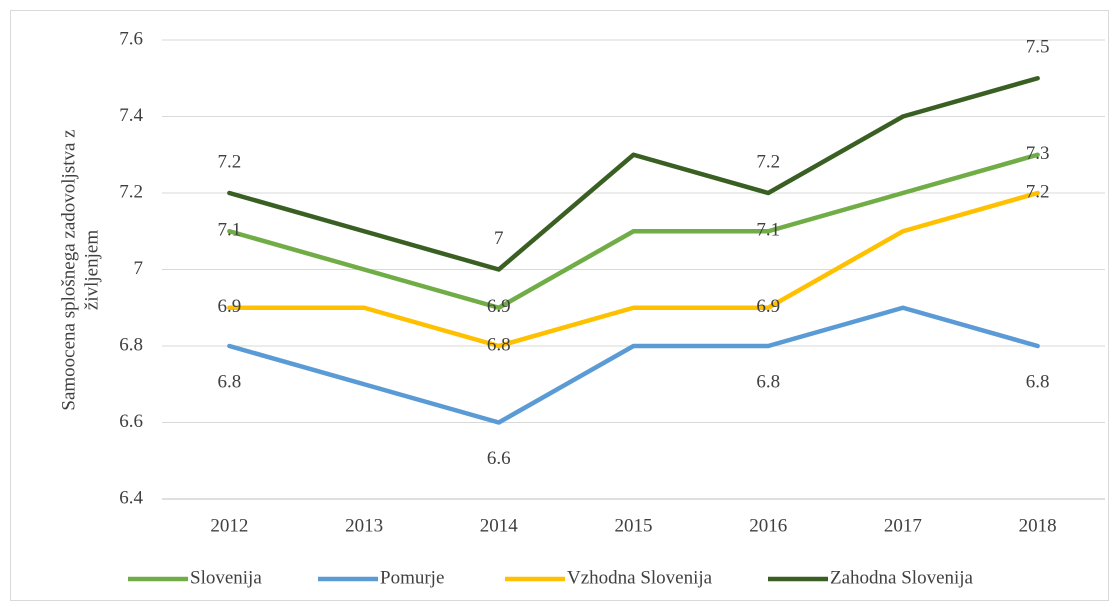  I want to click on y-tick-label: 7, so click(139, 268).